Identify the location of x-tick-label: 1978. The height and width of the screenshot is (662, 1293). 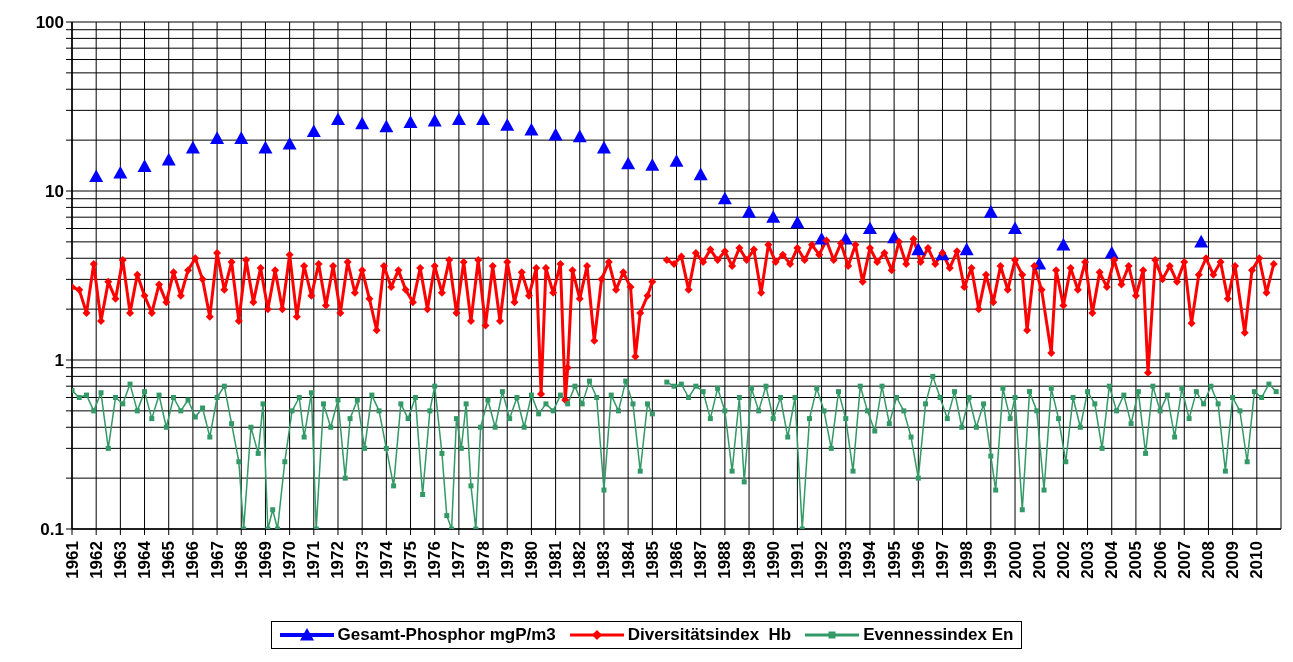
(483, 560).